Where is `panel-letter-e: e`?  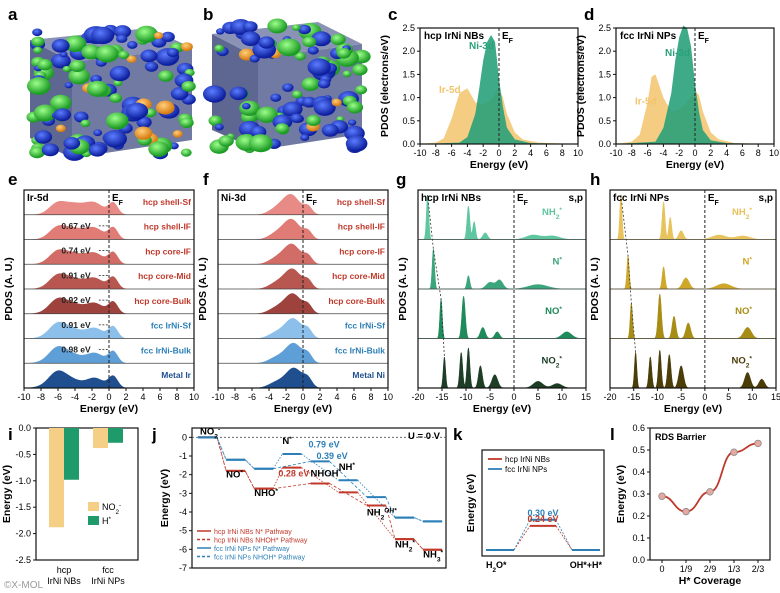 panel-letter-e: e is located at coordinates (12, 179).